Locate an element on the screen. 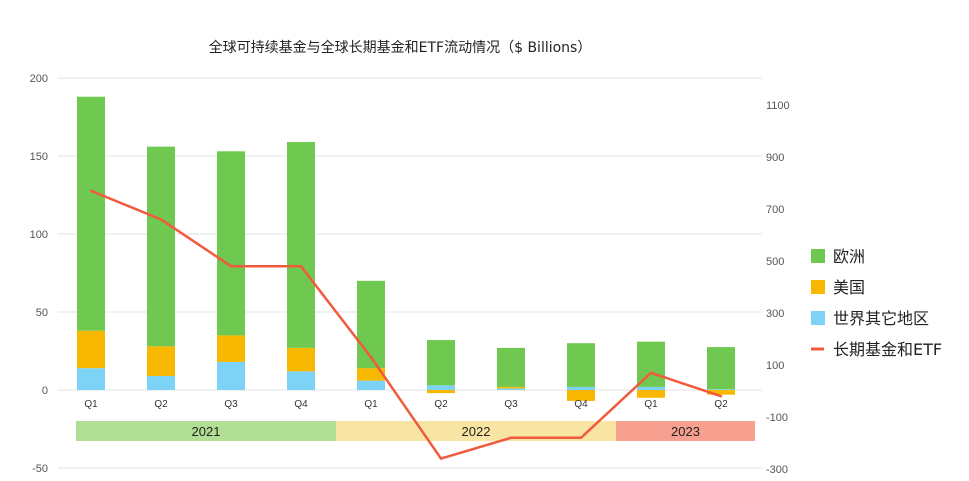 Image resolution: width=969 pixels, height=481 pixels. left-tick-label: 150 is located at coordinates (39, 157).